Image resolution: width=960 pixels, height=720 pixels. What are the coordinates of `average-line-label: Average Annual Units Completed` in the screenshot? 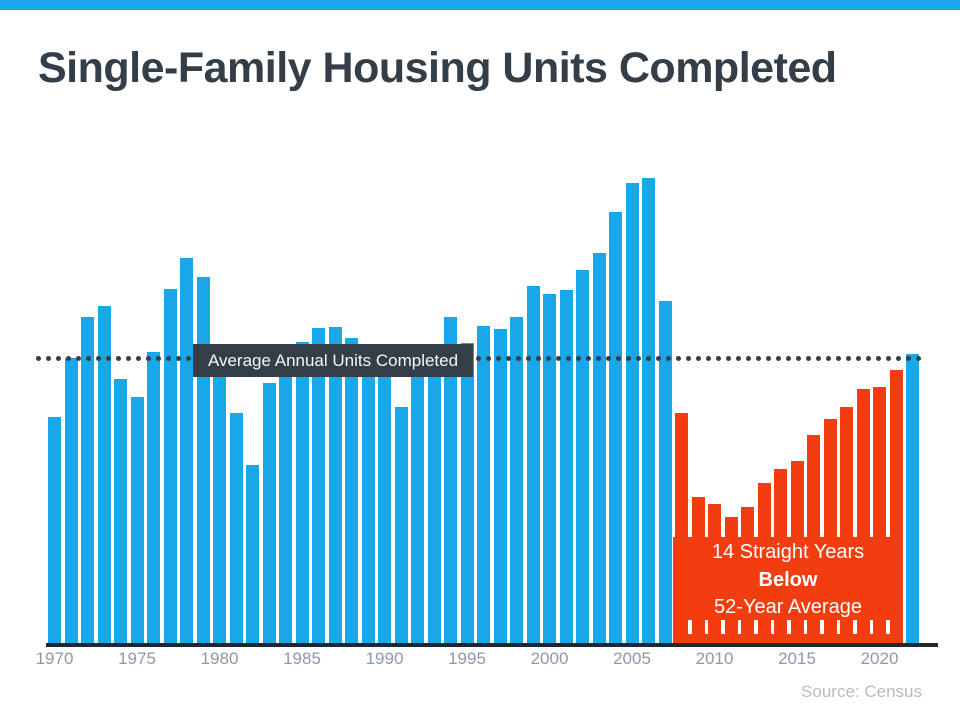 It's located at (333, 360).